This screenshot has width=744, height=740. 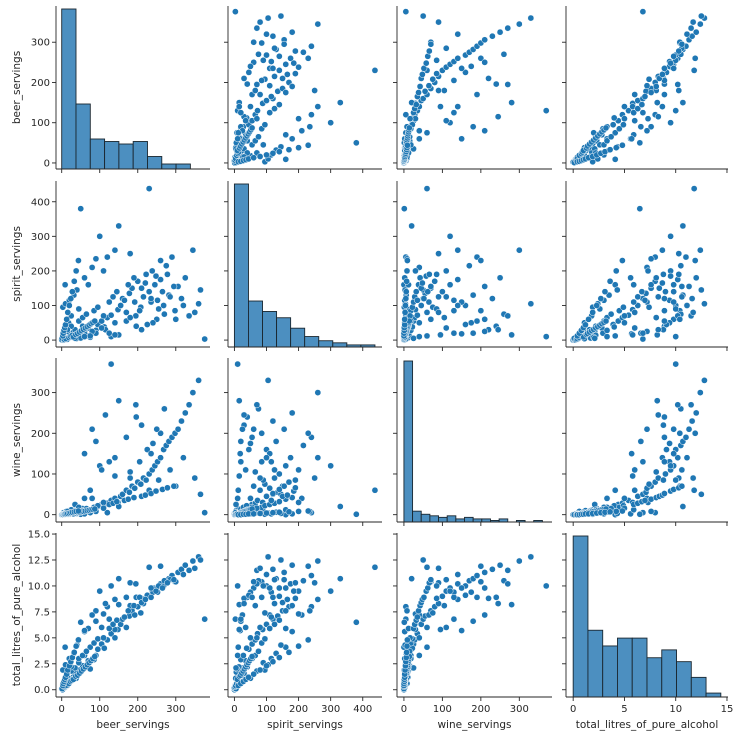 I want to click on x-tick-label: 100, so click(x=442, y=709).